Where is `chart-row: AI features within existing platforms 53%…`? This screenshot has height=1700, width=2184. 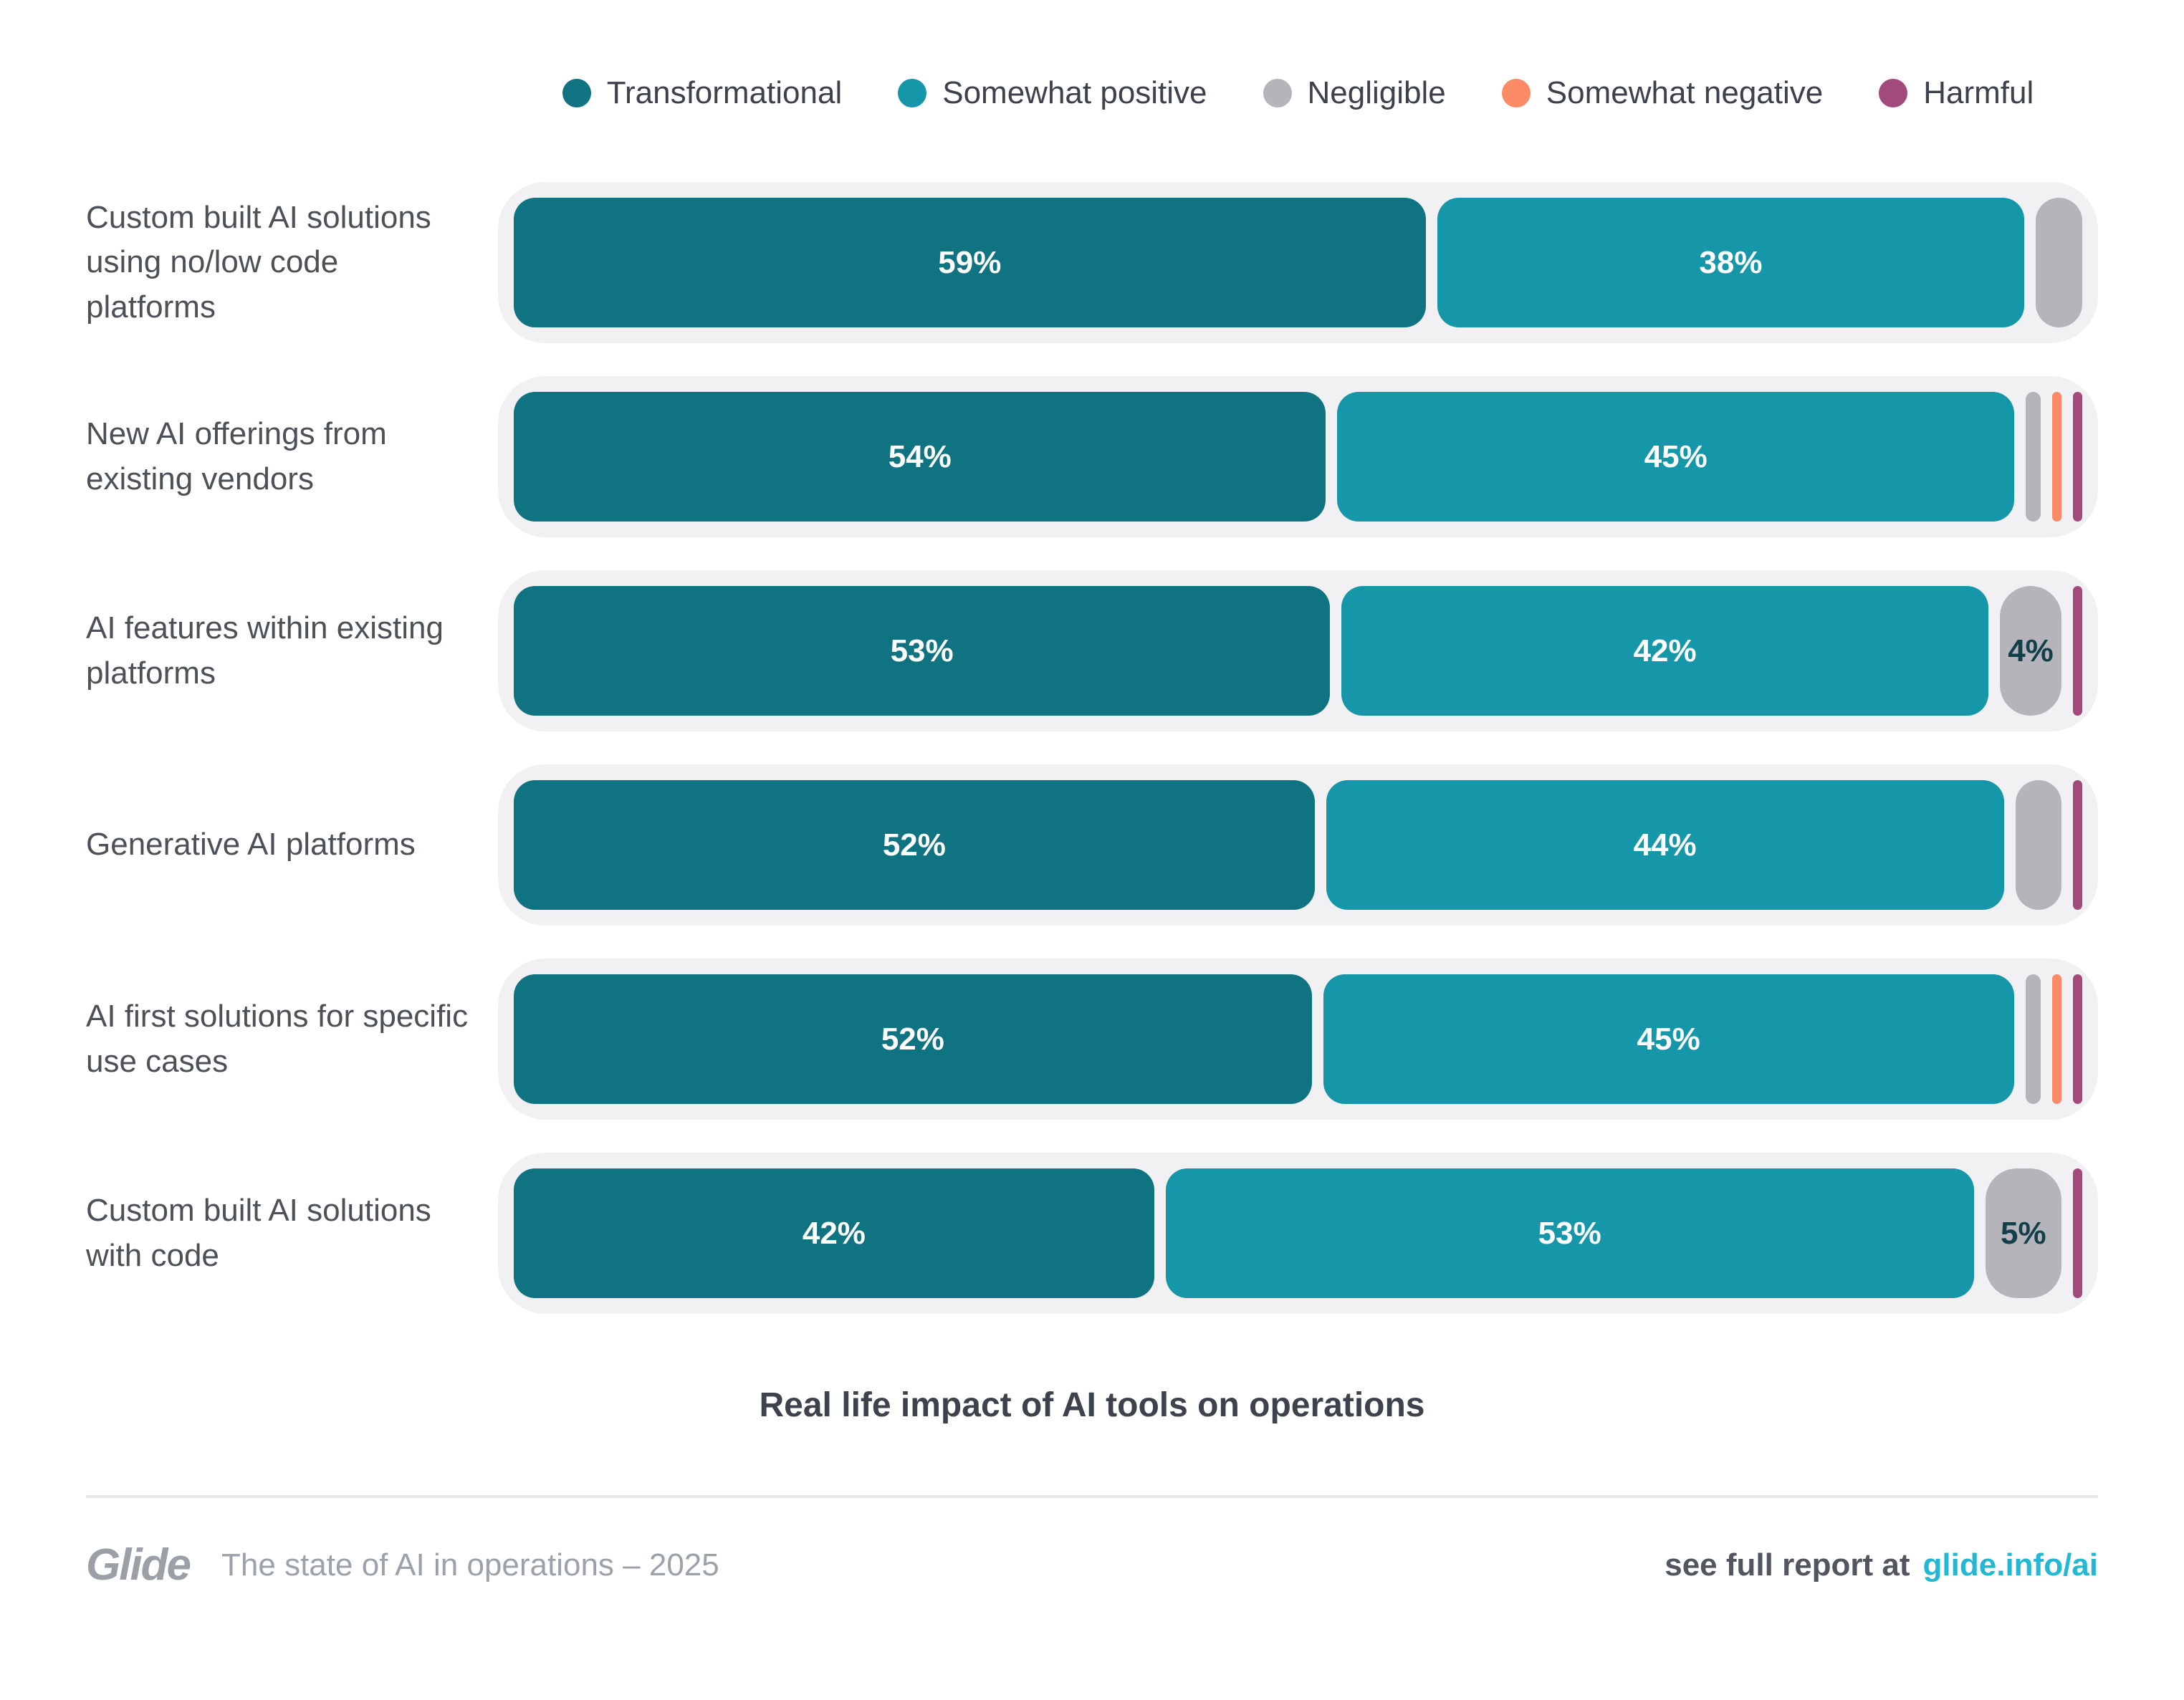
chart-row: AI features within existing platforms 53%… is located at coordinates (1092, 650).